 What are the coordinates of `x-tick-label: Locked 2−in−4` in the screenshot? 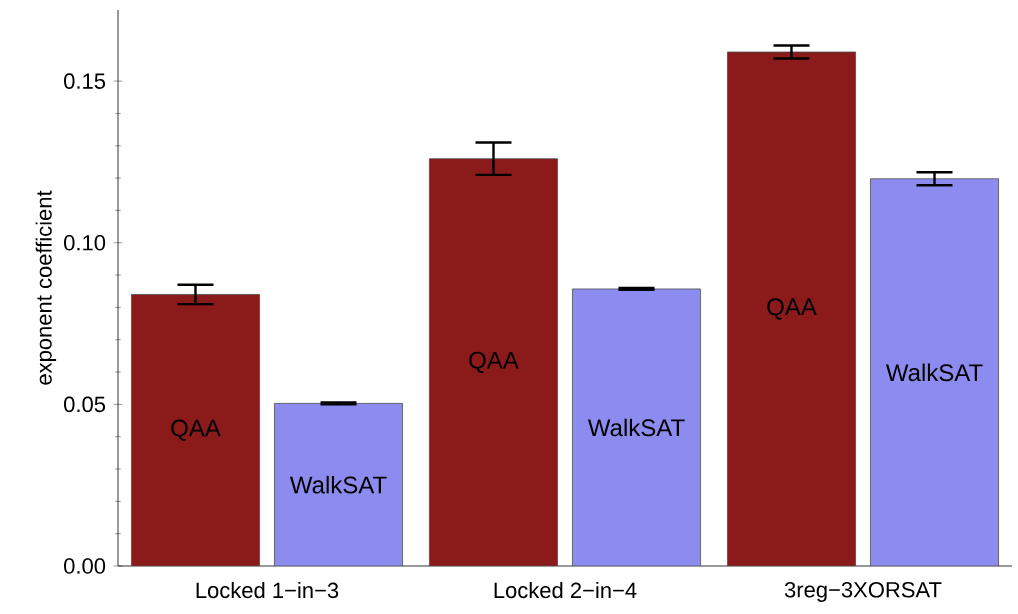 It's located at (565, 590).